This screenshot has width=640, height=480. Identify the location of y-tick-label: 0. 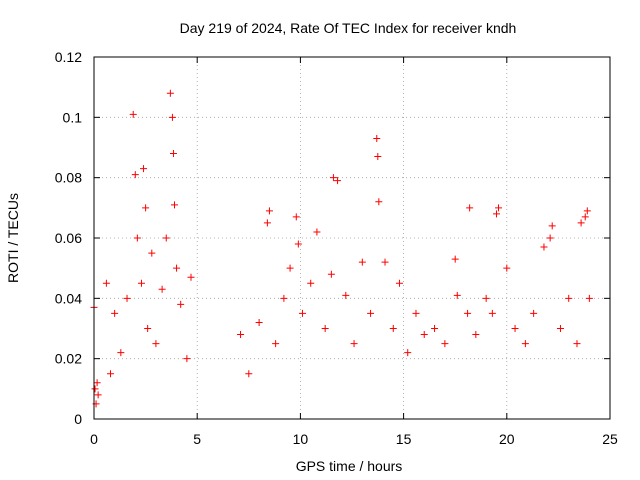
(78, 419).